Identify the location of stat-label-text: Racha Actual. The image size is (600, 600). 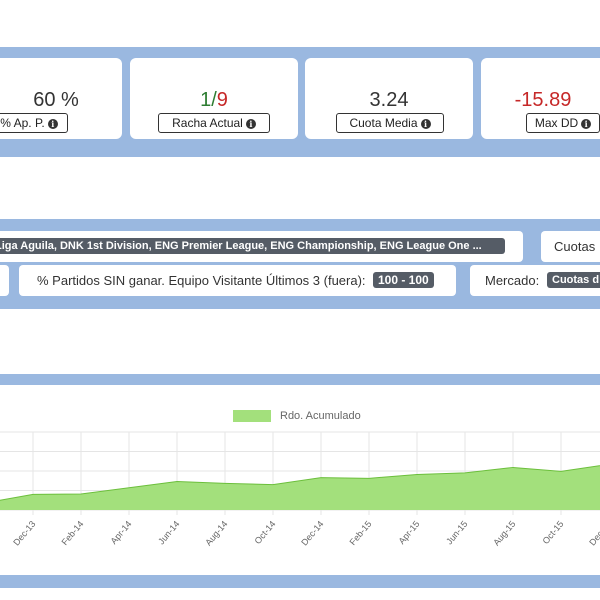
(207, 123).